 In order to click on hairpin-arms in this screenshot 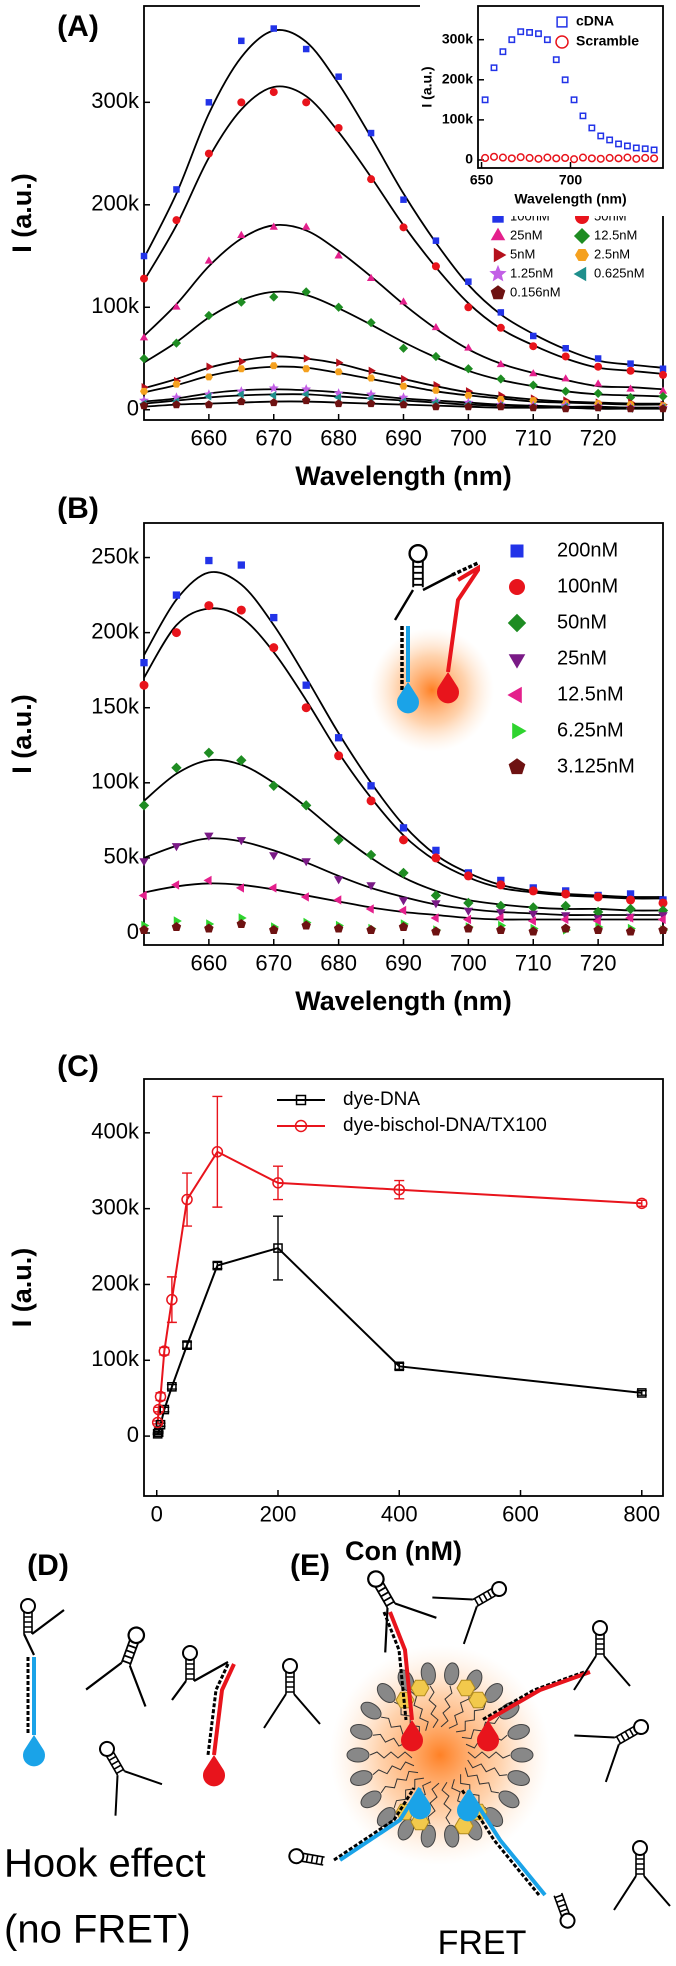, I will do `click(292, 1711)`.